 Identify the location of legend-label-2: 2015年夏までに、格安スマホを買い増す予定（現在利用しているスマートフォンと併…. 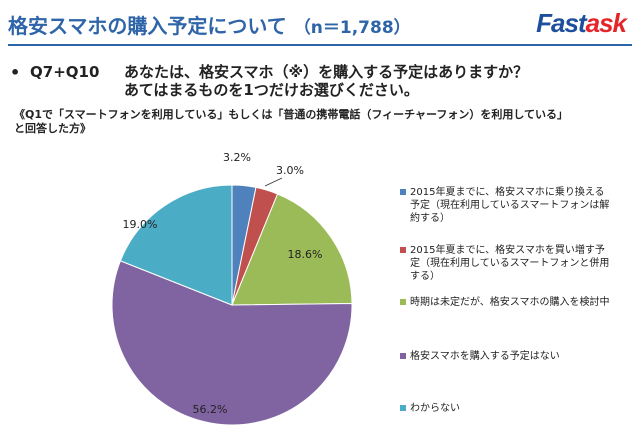
(510, 263).